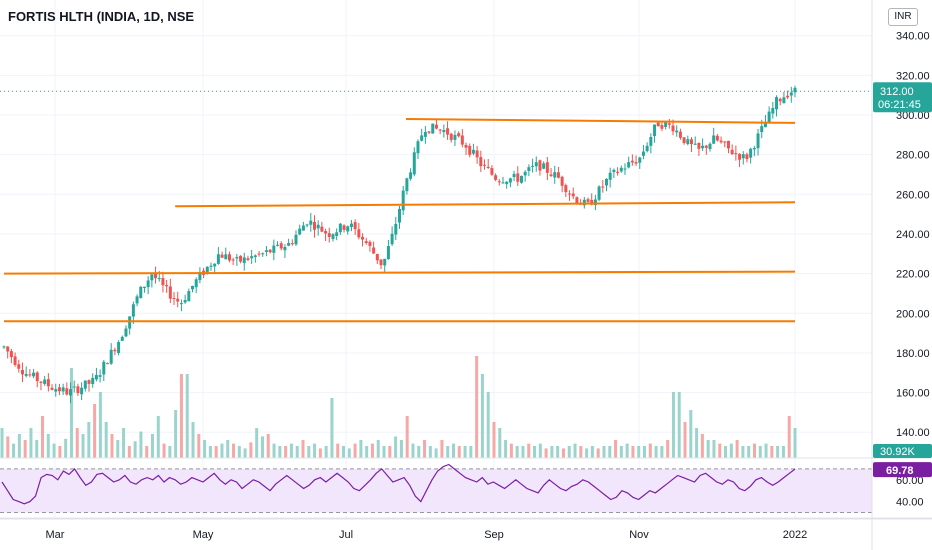 This screenshot has height=550, width=932. I want to click on currency-button: INR, so click(903, 17).